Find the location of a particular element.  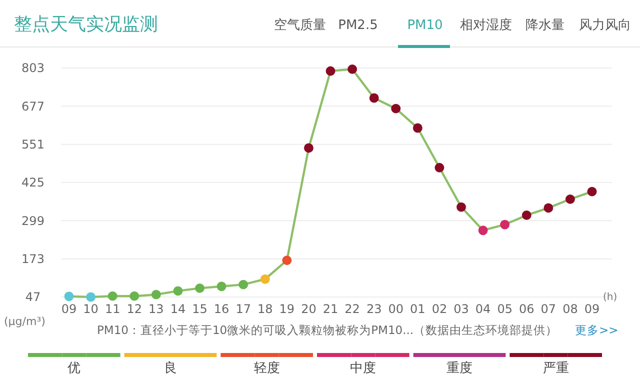

chart-title: 整点天气实况监测 is located at coordinates (86, 24).